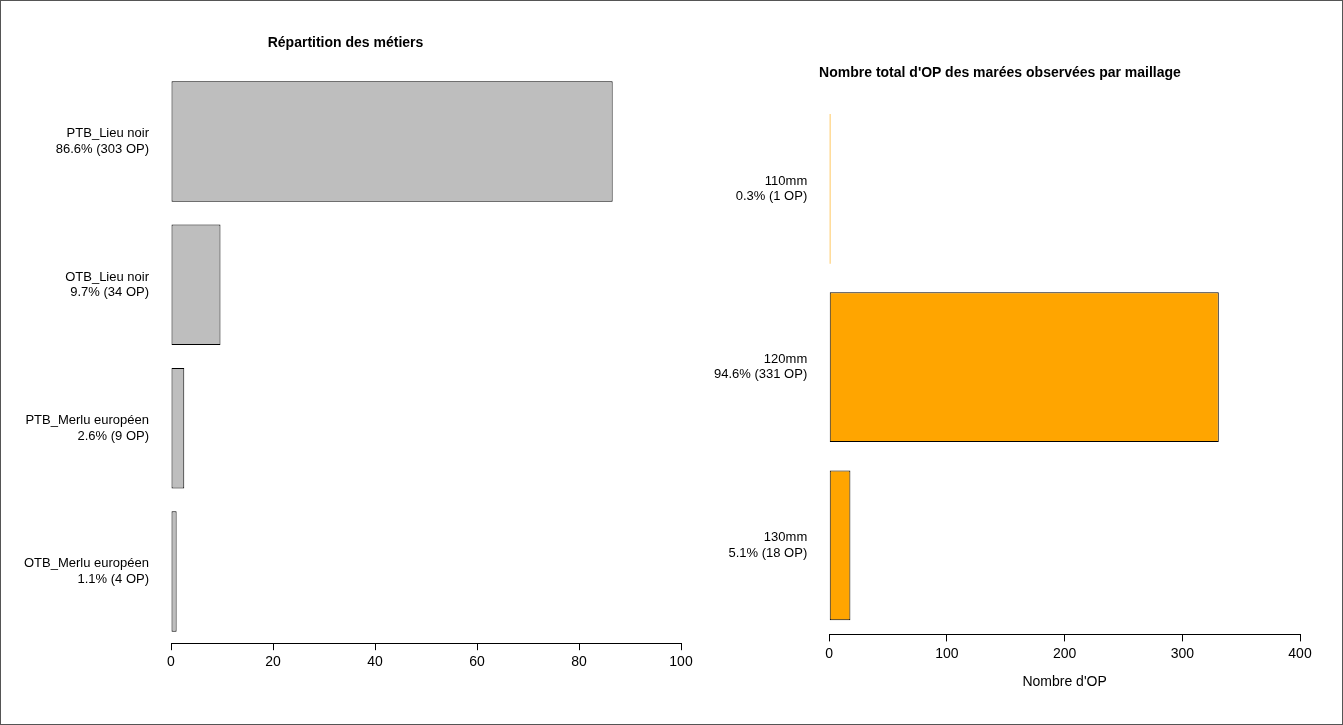 This screenshot has height=725, width=1343. Describe the element at coordinates (87, 427) in the screenshot. I see `y-tick-label: PTB_Merlu européen 2.6% (9 OP)` at that location.